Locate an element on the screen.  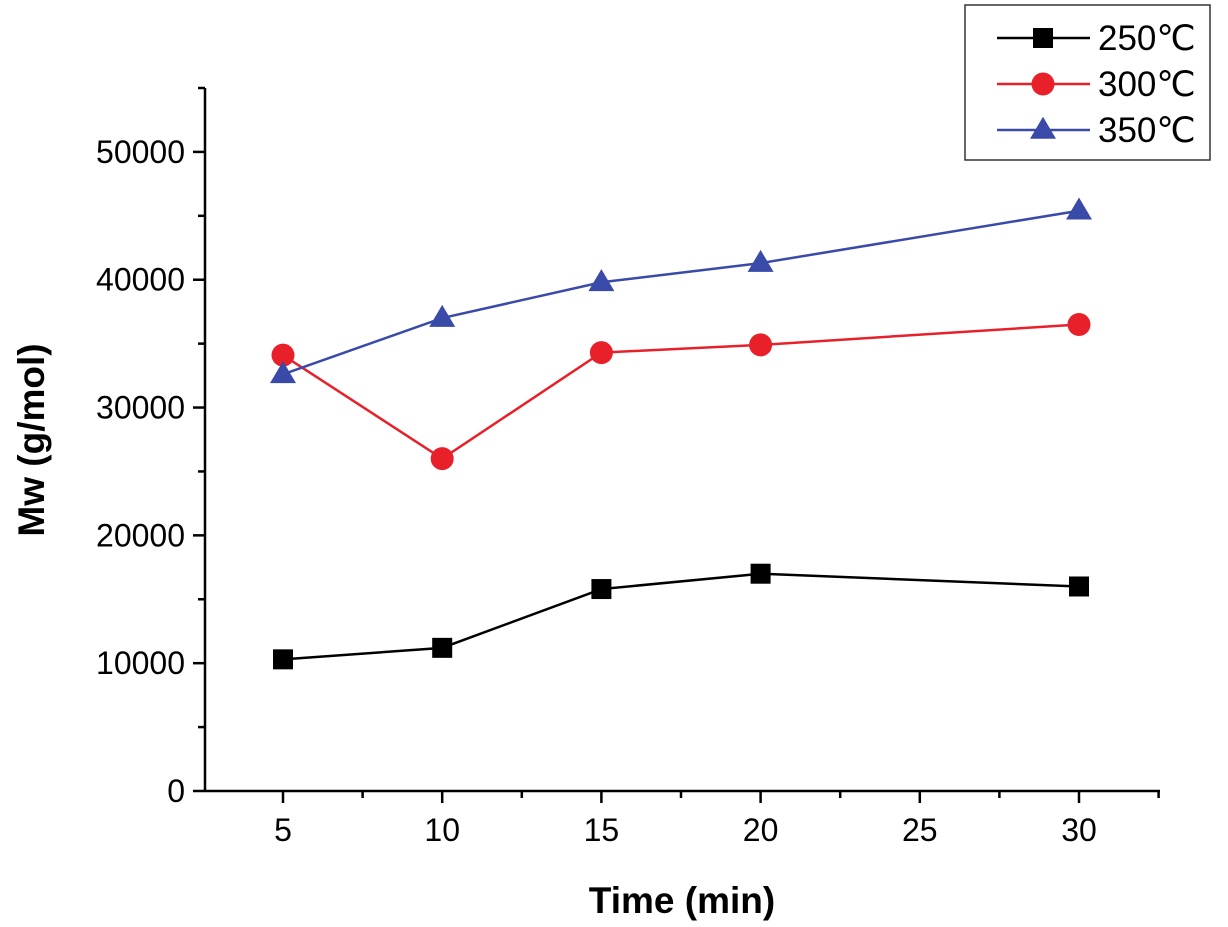
x-tick-label: 10 is located at coordinates (442, 830).